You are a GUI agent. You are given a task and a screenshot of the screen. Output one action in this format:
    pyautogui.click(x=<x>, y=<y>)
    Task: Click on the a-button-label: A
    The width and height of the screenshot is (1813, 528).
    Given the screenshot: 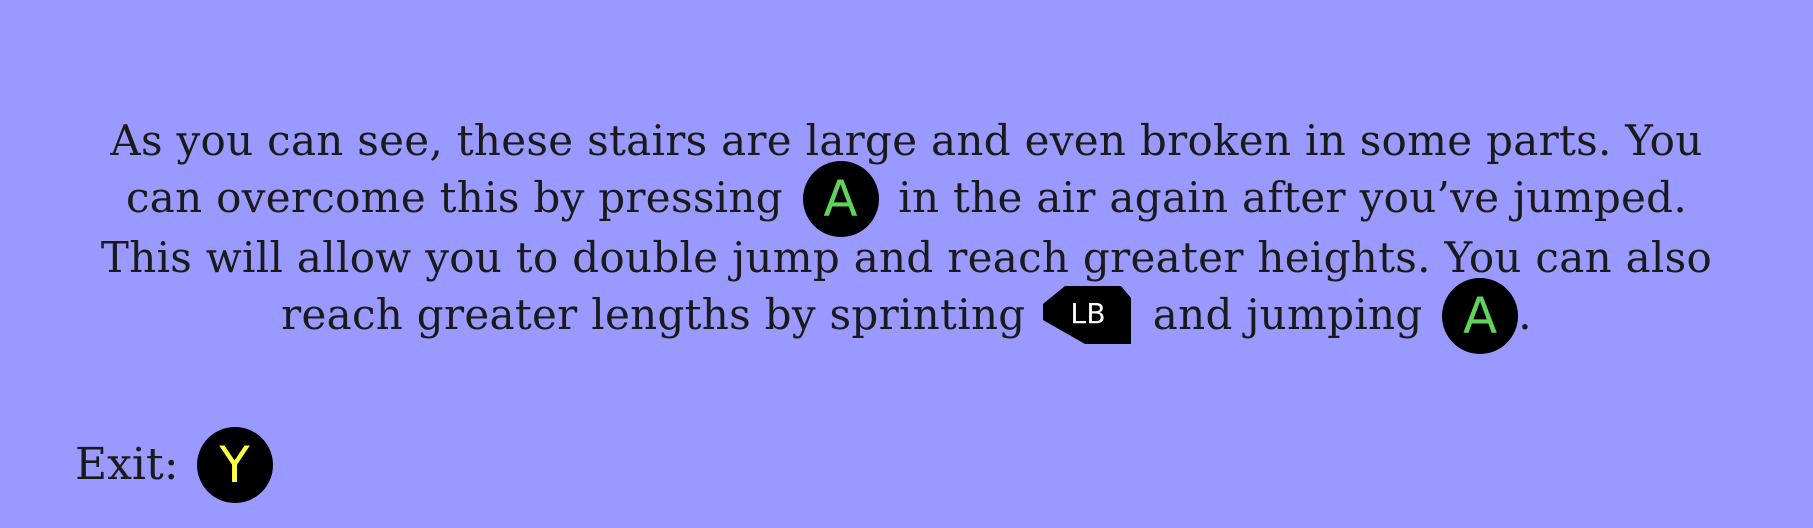 What is the action you would take?
    pyautogui.click(x=840, y=199)
    